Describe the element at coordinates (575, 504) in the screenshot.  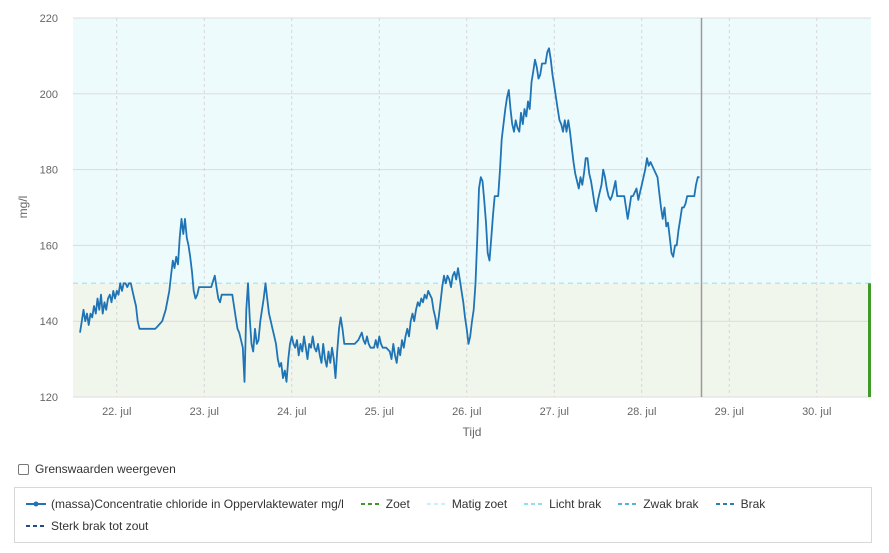
I see `legend-label-3: Licht brak` at that location.